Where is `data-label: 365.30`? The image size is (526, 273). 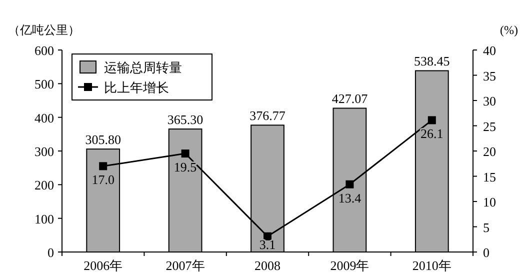
data-label: 365.30 is located at coordinates (185, 120).